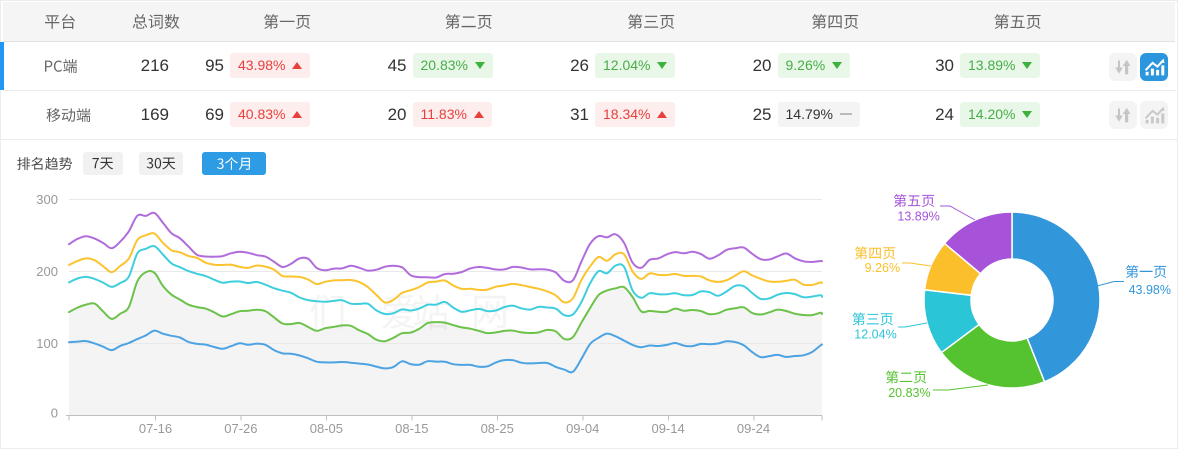  I want to click on svg-text: 09-04, so click(582, 428).